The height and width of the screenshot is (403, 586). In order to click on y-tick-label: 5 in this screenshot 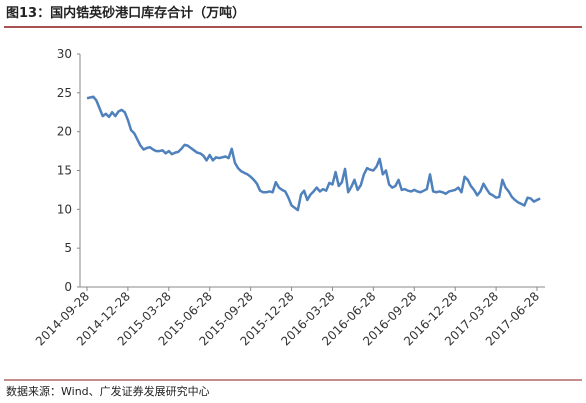, I will do `click(68, 248)`.